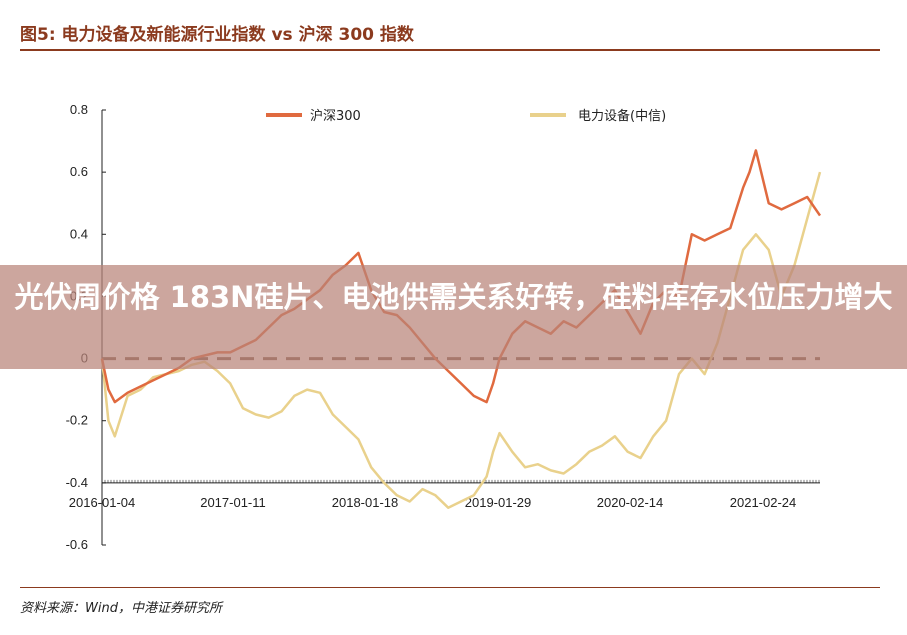 This screenshot has height=635, width=907. Describe the element at coordinates (77, 544) in the screenshot. I see `y-tick-label: -0.6` at that location.